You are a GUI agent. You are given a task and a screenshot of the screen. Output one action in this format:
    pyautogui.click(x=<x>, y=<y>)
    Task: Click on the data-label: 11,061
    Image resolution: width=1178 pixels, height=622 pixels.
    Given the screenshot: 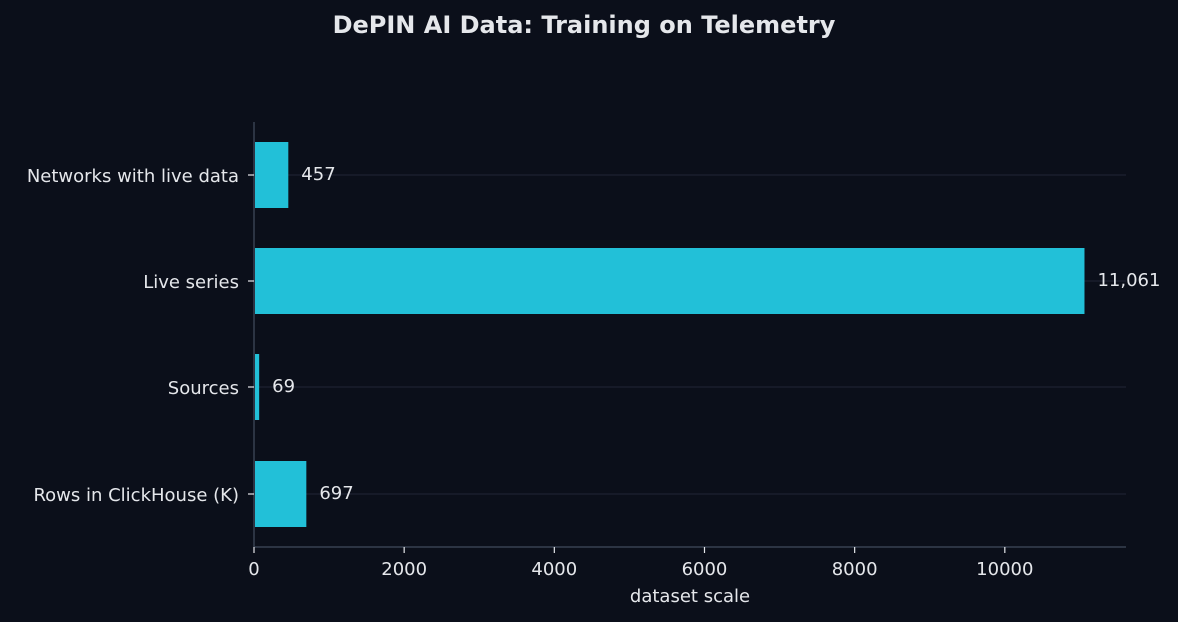 What is the action you would take?
    pyautogui.click(x=1128, y=280)
    